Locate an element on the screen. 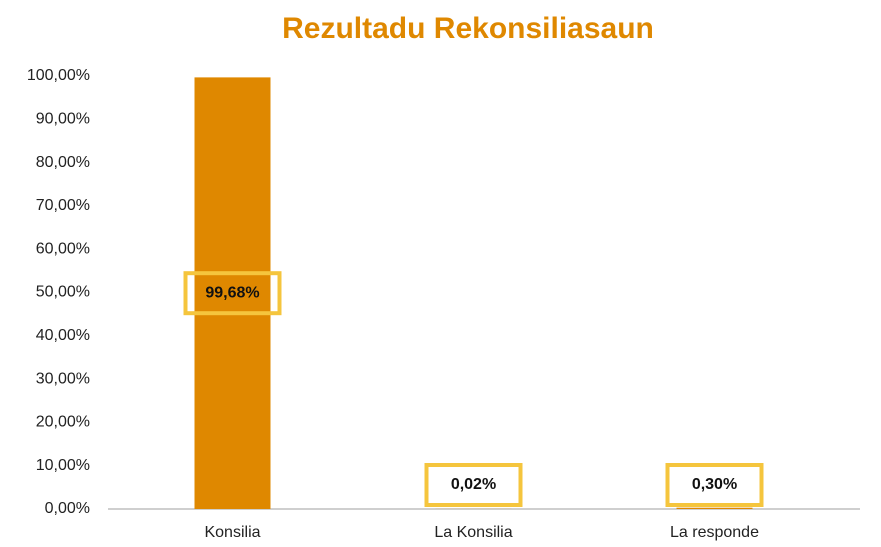  value-label: 0,02% is located at coordinates (473, 484).